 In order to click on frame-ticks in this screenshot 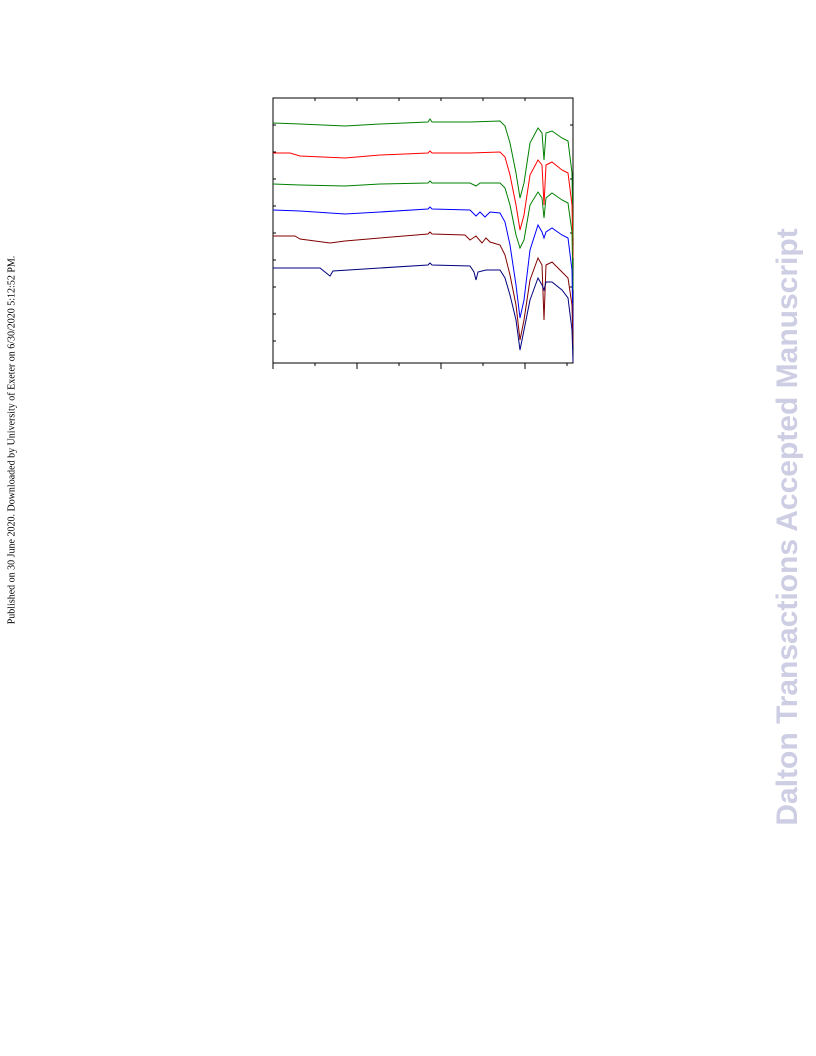, I will do `click(422, 233)`.